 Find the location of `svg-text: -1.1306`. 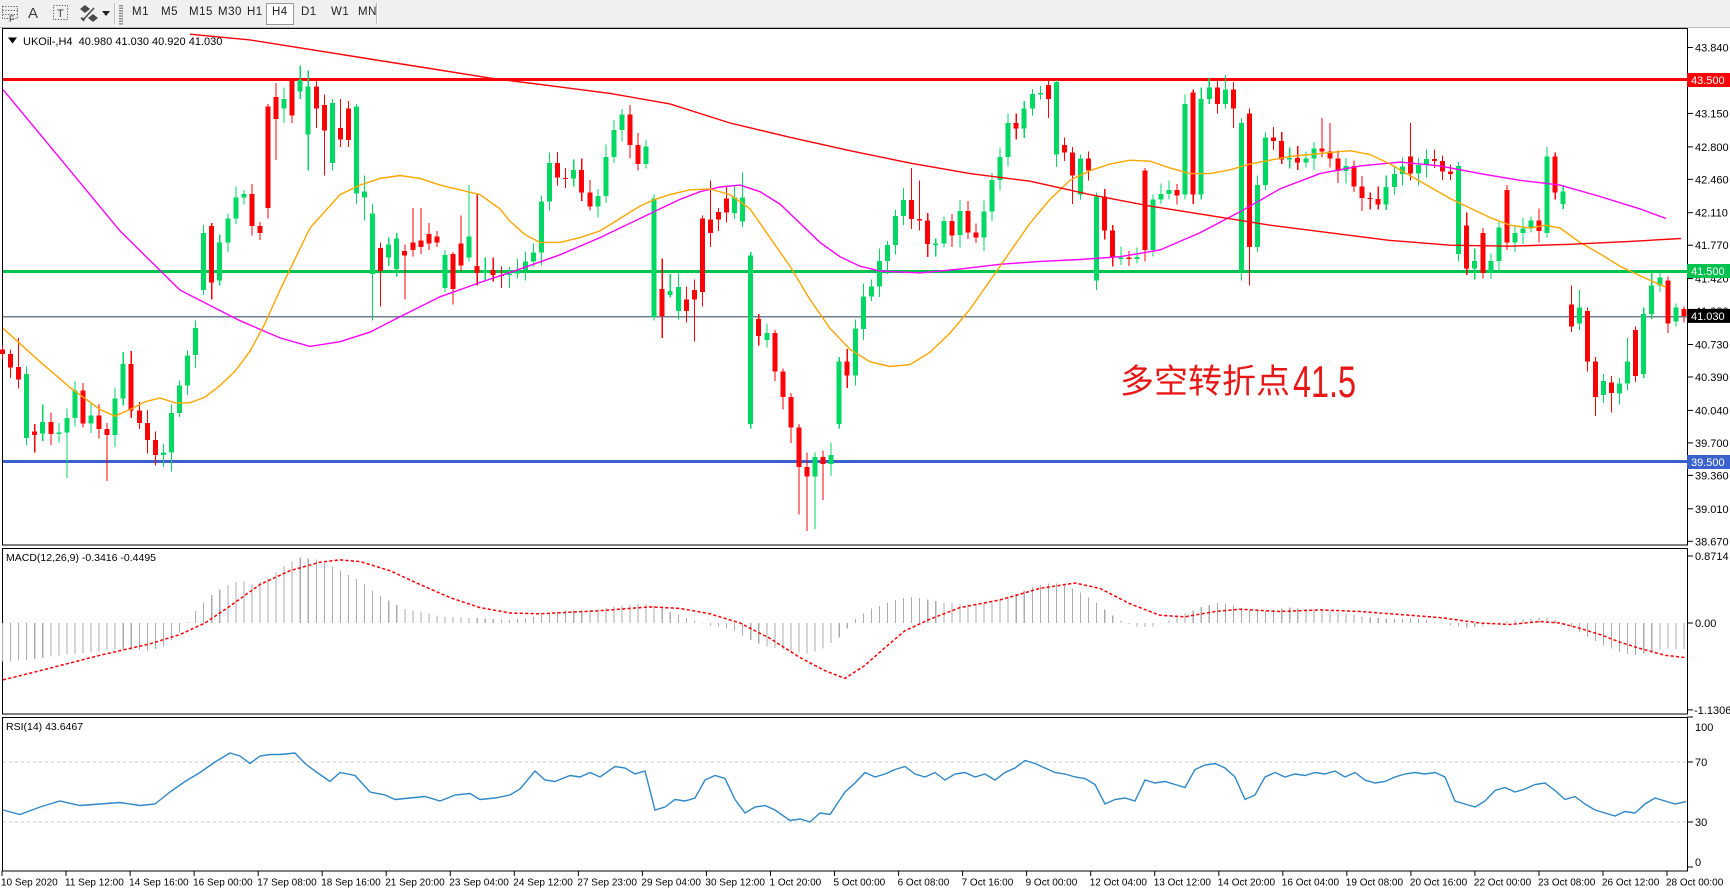

svg-text: -1.1306 is located at coordinates (1712, 711).